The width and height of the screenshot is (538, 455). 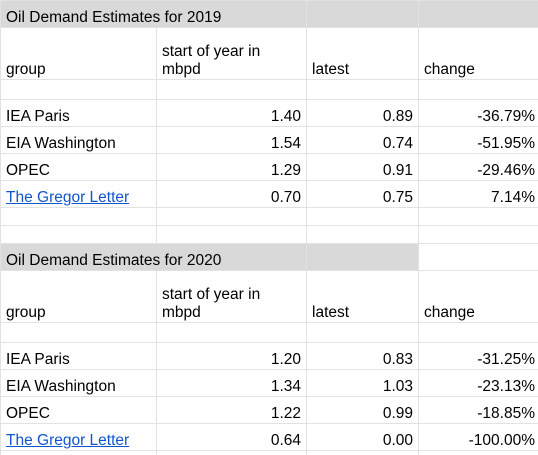 I want to click on start-cell: 1.29, so click(x=231, y=167).